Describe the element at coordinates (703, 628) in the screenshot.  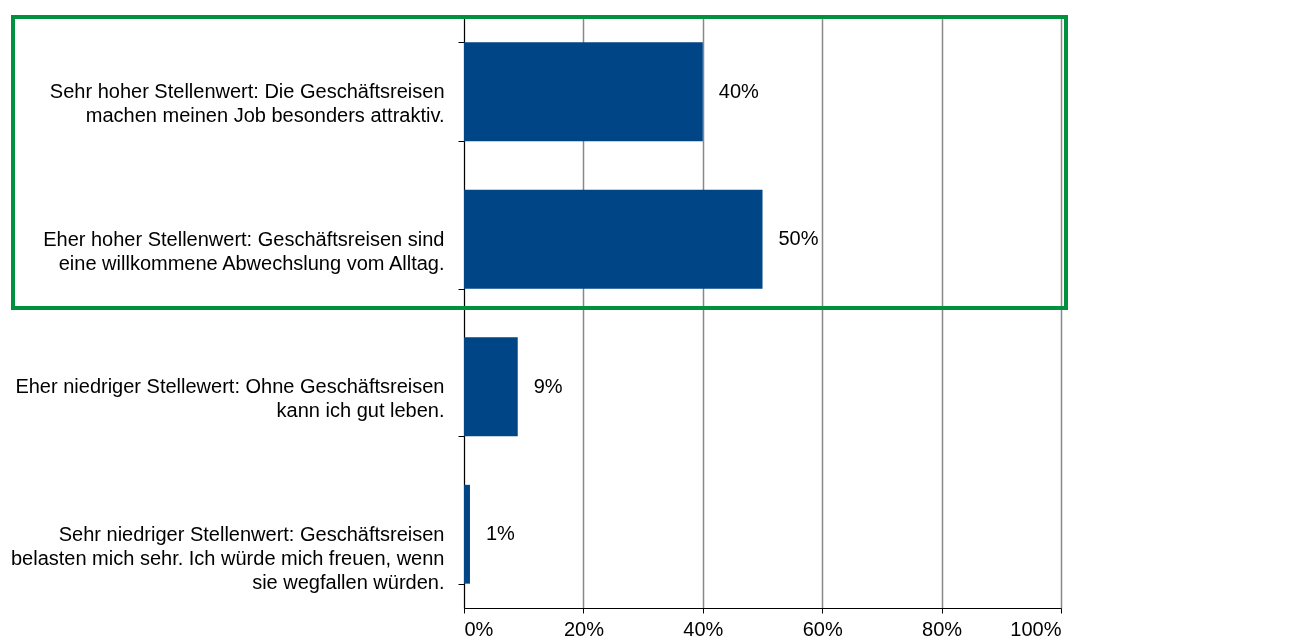
I see `x-tick-label: 40%` at that location.